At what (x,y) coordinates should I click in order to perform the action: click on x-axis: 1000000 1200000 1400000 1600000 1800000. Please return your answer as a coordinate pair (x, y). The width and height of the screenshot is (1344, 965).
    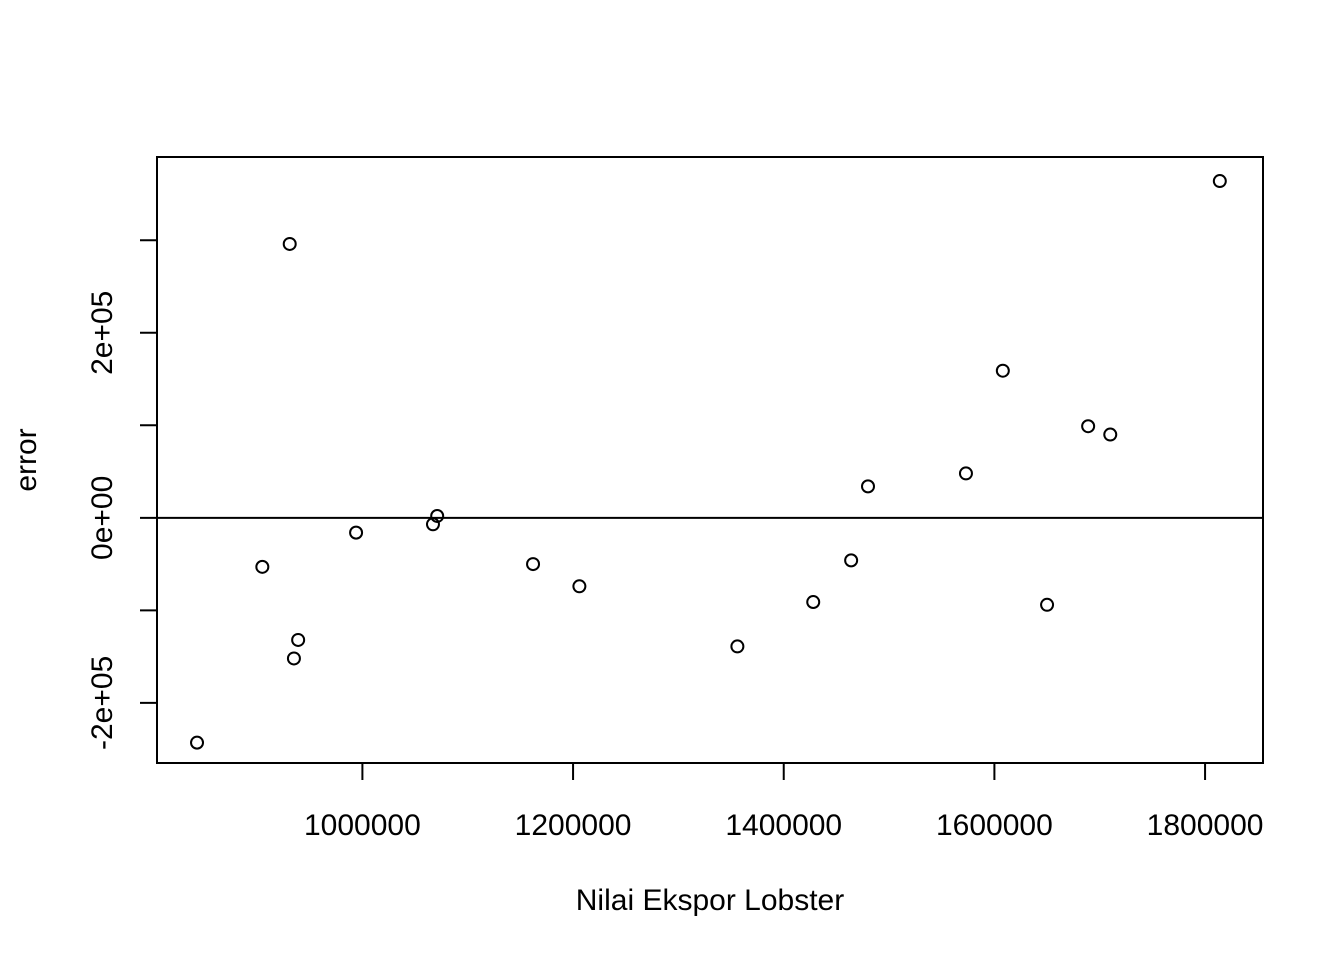
    Looking at the image, I should click on (784, 802).